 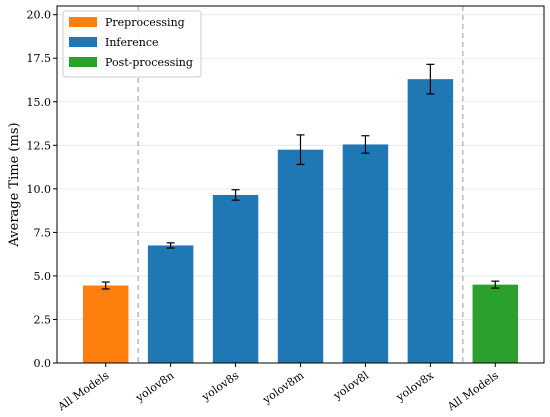 What do you see at coordinates (39, 145) in the screenshot?
I see `y-tick-label: 12.5` at bounding box center [39, 145].